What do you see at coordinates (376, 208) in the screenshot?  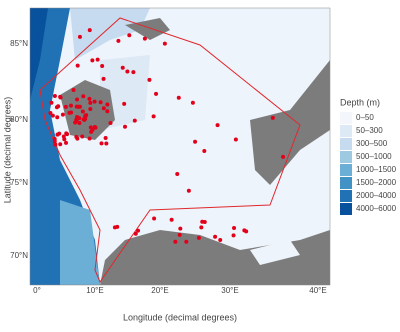 I see `legend-label: 4000–6000` at bounding box center [376, 208].